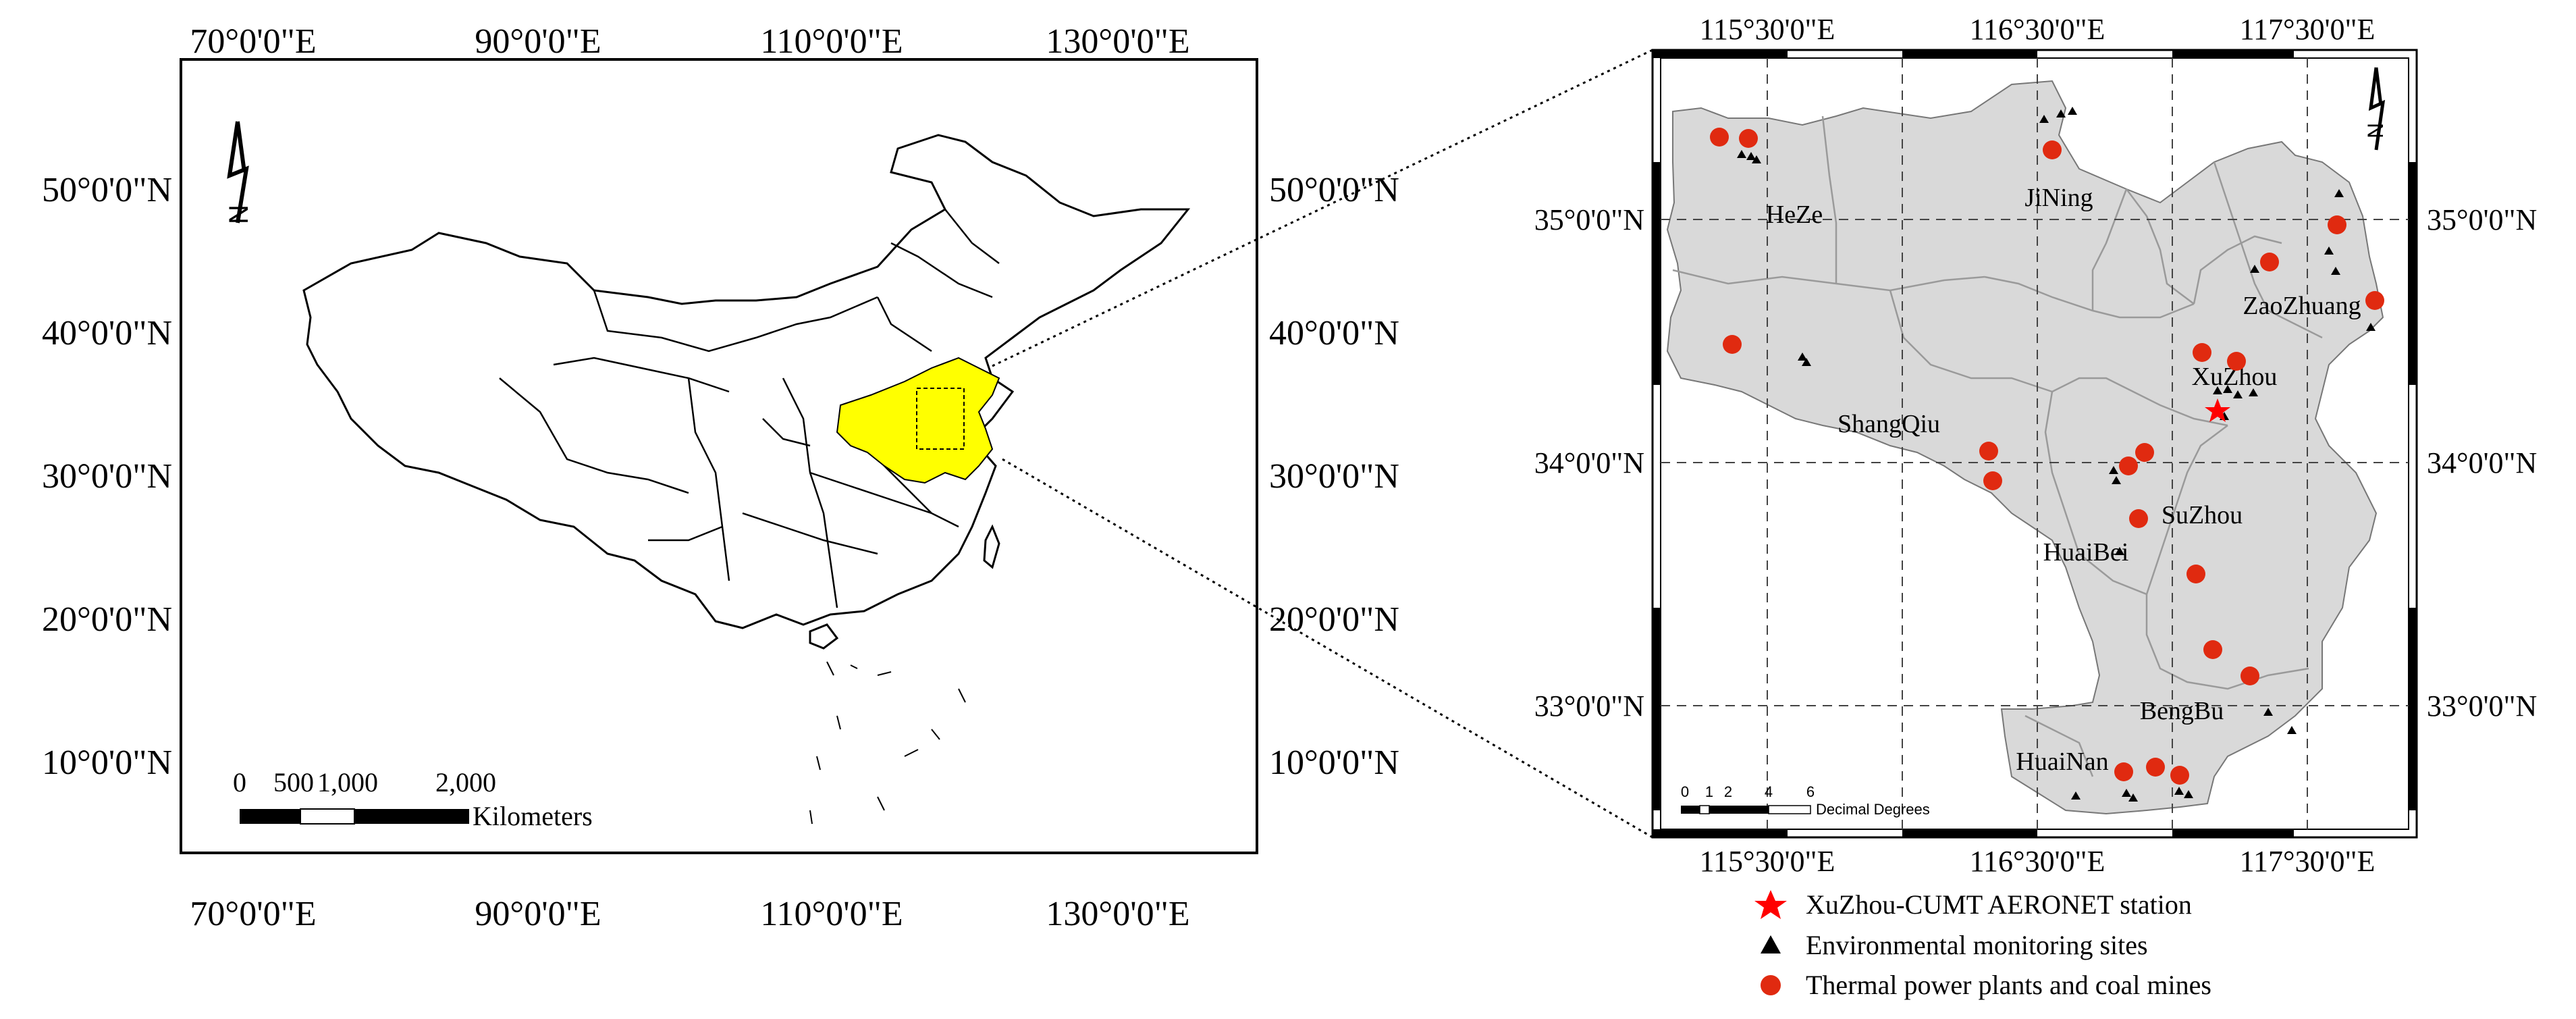 This screenshot has width=2576, height=1019. I want to click on legend-item: XuZhou-CUMT AERONET station, so click(1973, 904).